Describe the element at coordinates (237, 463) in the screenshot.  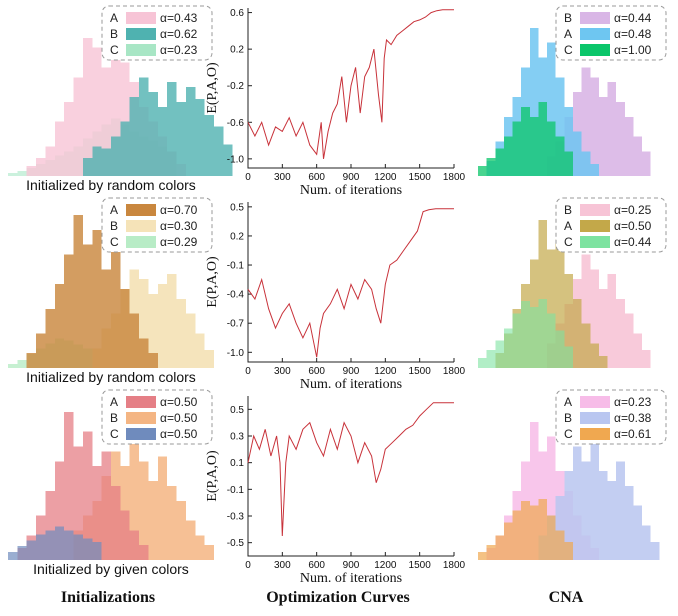
I see `y-tick-label: 0.1` at that location.